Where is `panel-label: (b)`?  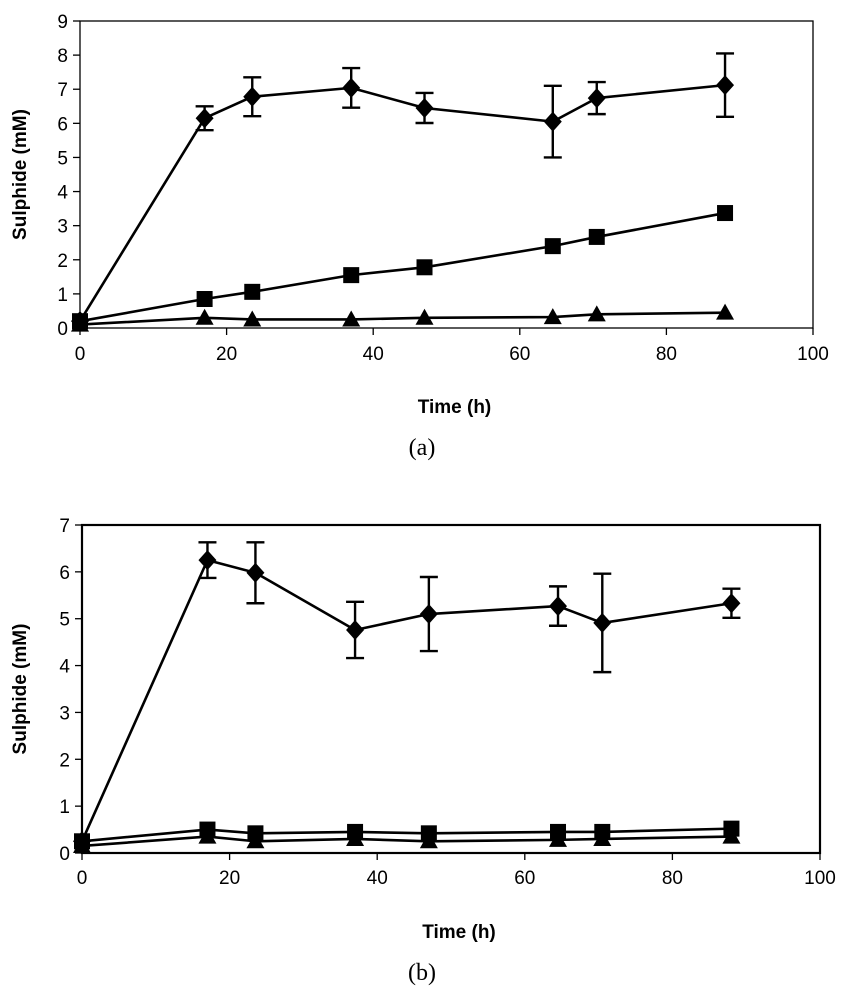 panel-label: (b) is located at coordinates (422, 973).